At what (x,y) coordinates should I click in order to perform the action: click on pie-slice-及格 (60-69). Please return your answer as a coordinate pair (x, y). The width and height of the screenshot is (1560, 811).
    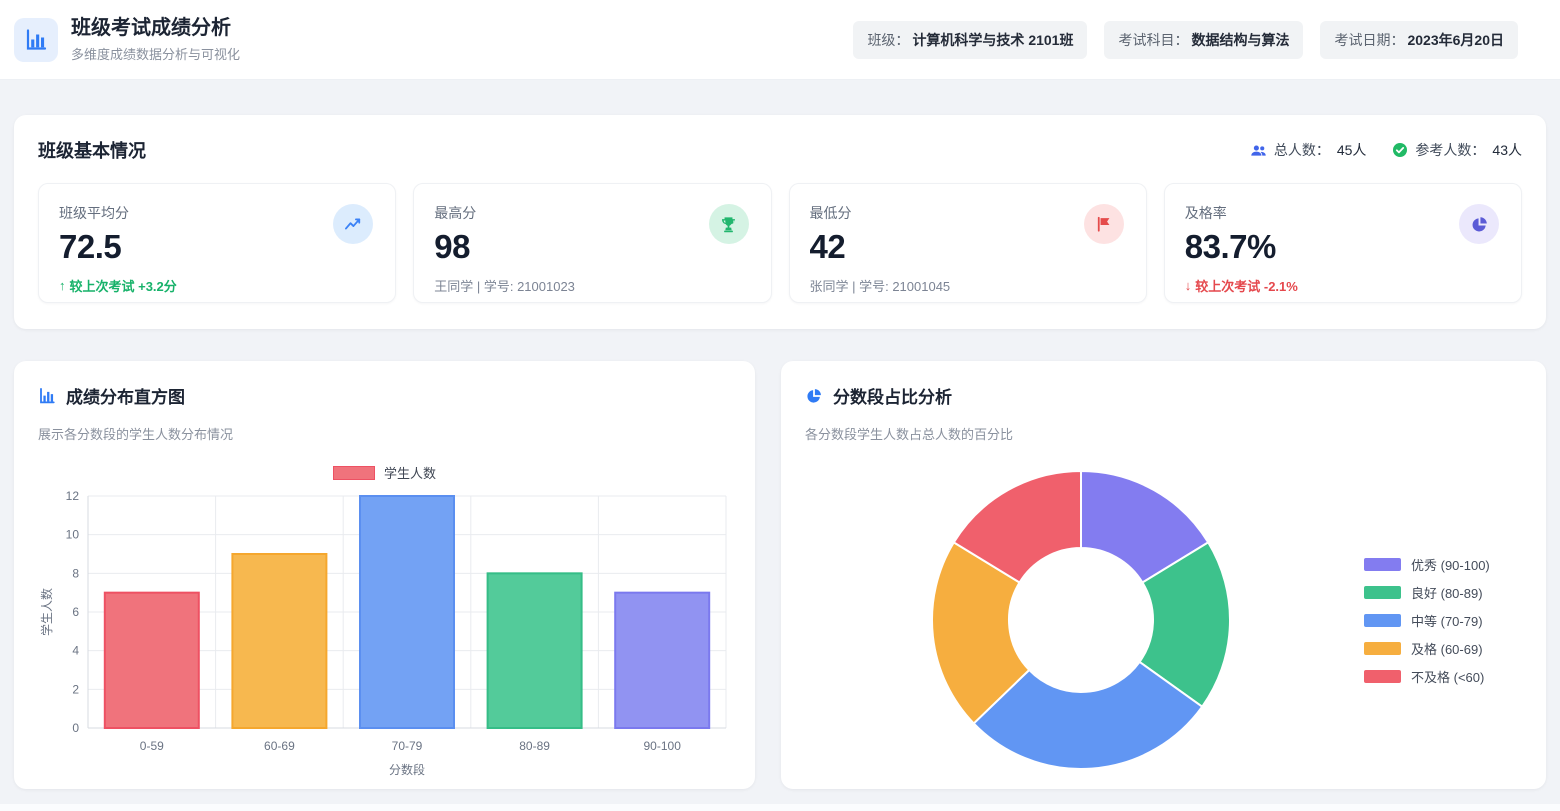
    Looking at the image, I should click on (981, 633).